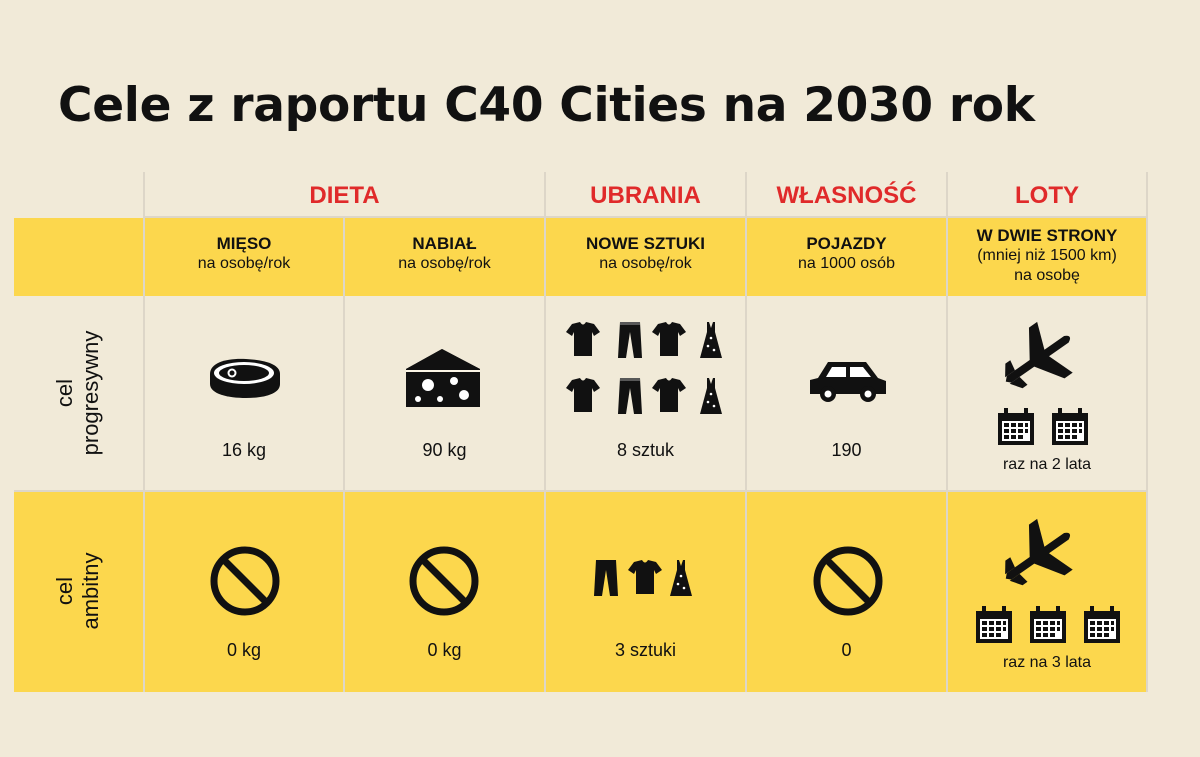  Describe the element at coordinates (645, 243) in the screenshot. I see `column-header-title: NOWE SZTUKI` at that location.